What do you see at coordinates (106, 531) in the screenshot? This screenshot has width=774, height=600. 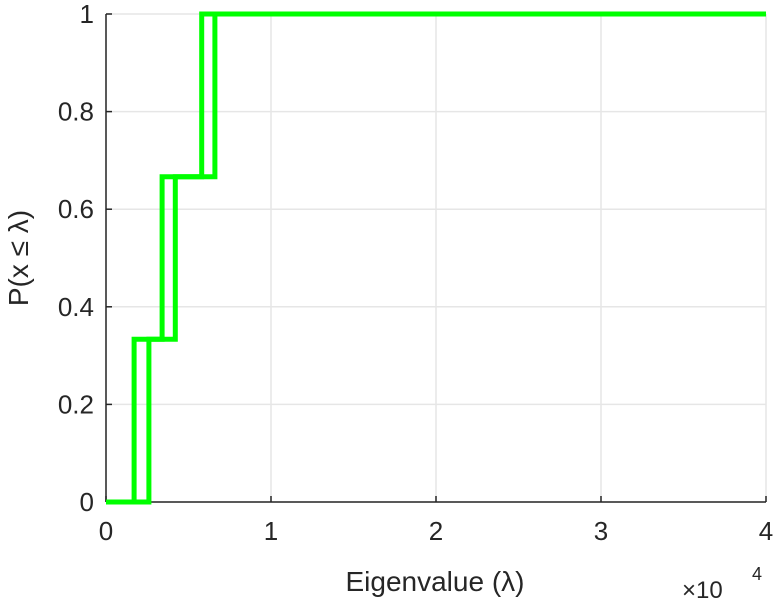 I see `x-tick-label: 0` at bounding box center [106, 531].